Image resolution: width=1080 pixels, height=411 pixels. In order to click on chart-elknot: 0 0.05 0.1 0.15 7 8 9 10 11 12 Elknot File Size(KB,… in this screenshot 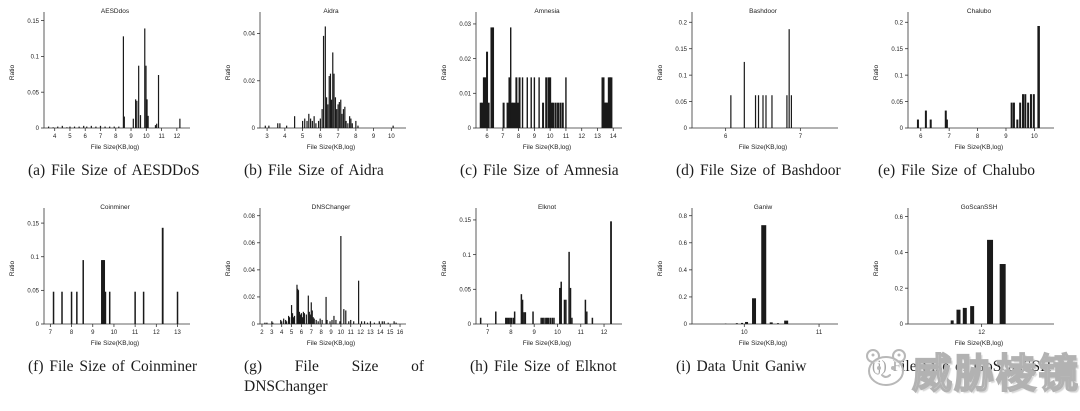, I will do `click(540, 276)`.